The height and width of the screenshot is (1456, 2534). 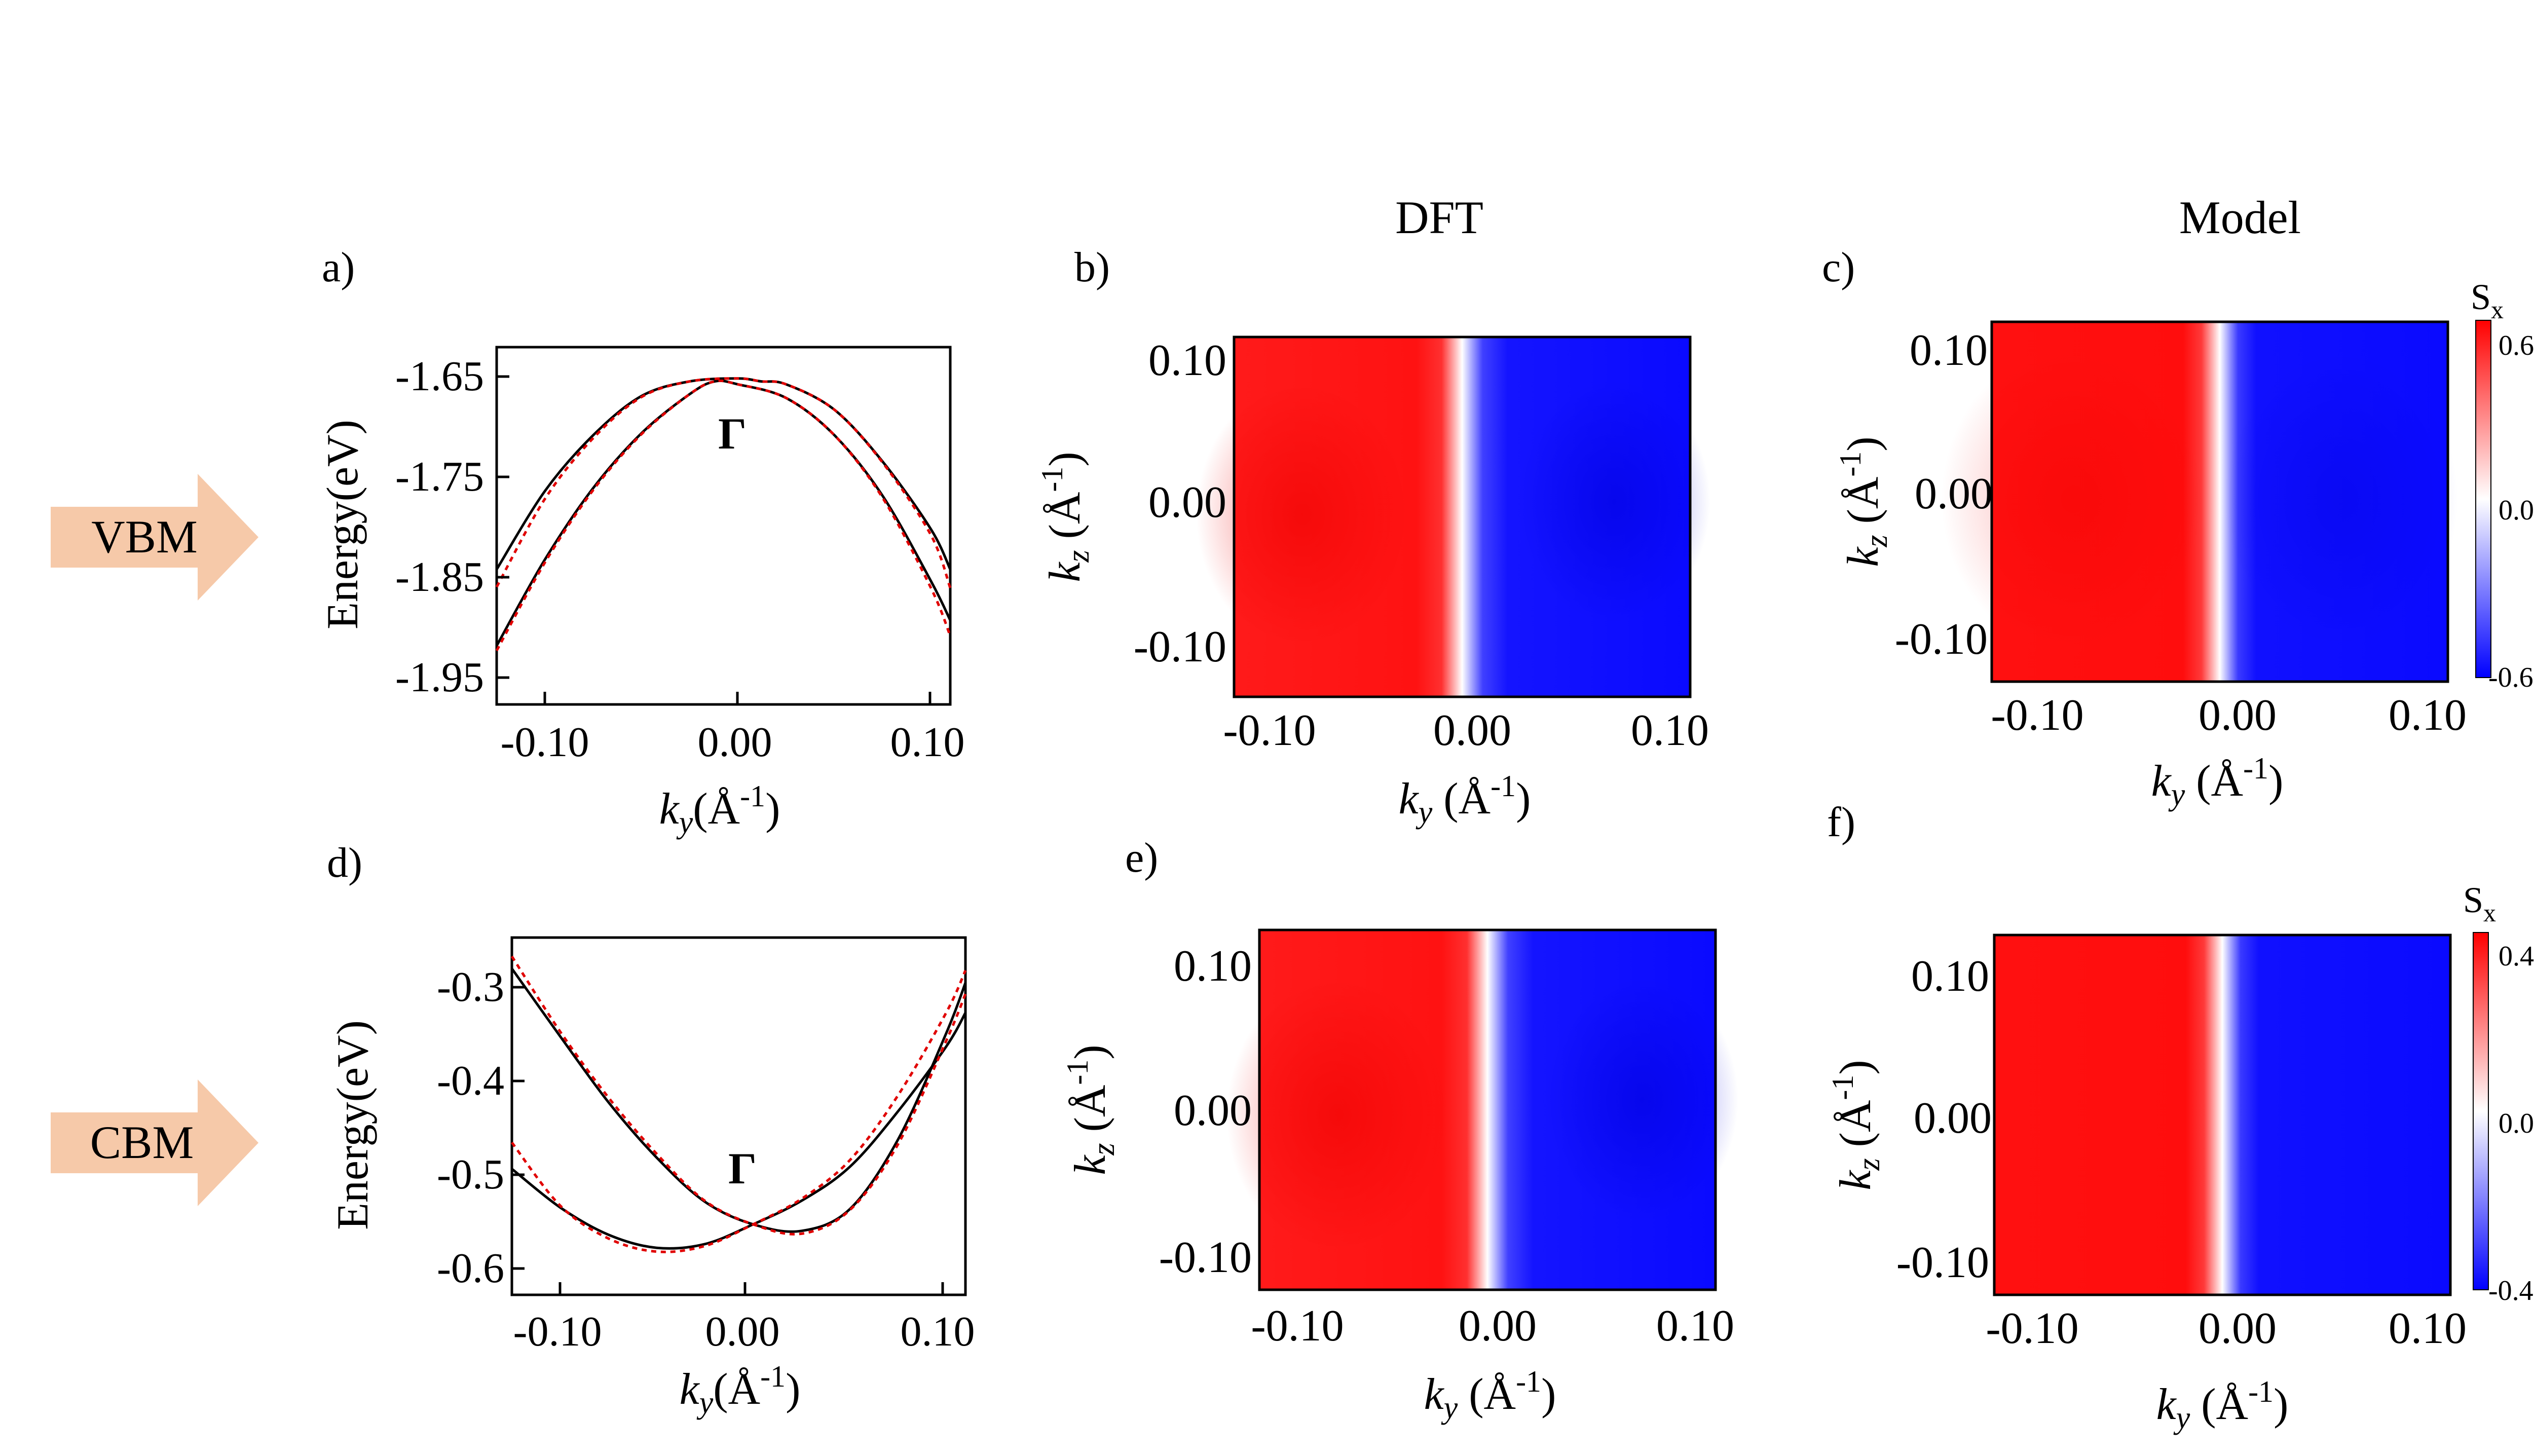 What do you see at coordinates (2517, 1123) in the screenshot?
I see `panel-f-colorbar-tick-2: 0.00` at bounding box center [2517, 1123].